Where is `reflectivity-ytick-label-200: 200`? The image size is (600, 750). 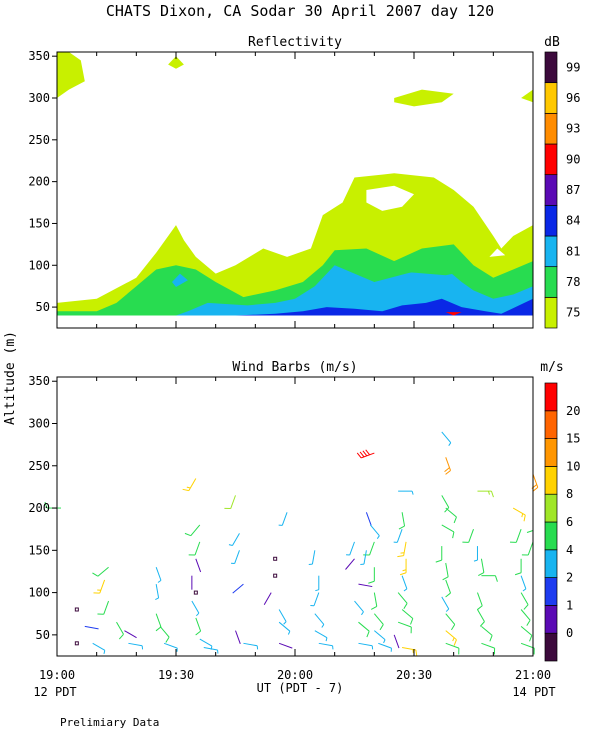
reflectivity-ytick-label-200: 200 is located at coordinates (39, 182).